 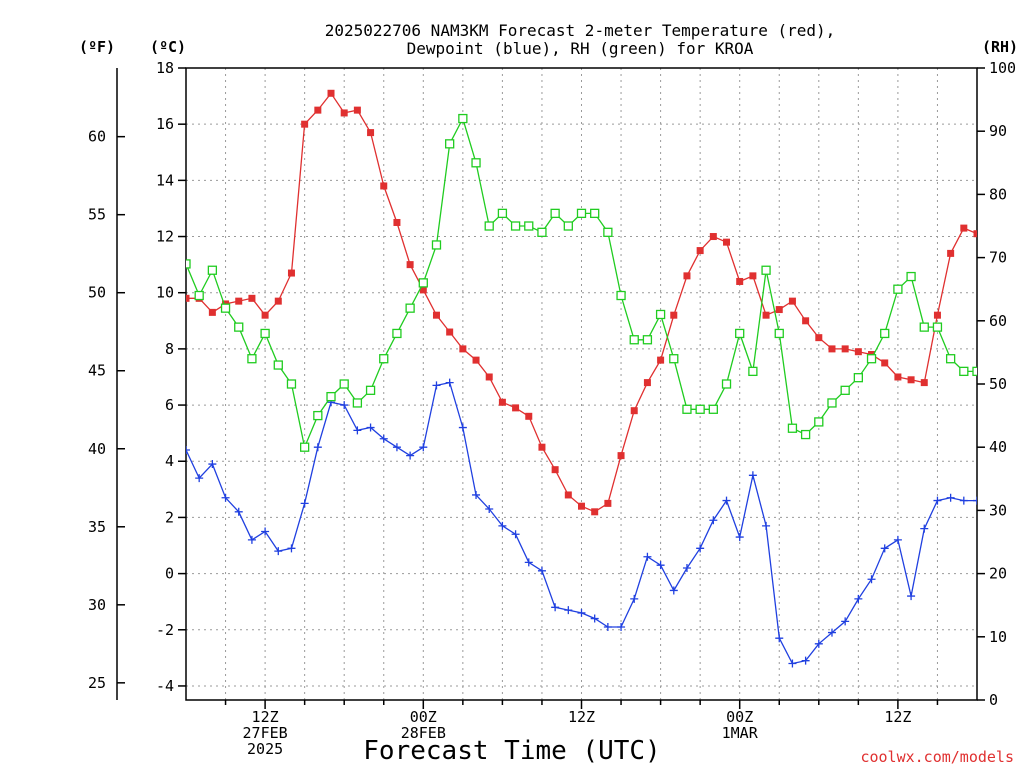 I want to click on fahrenheit-tick-label: 60, so click(x=97, y=137).